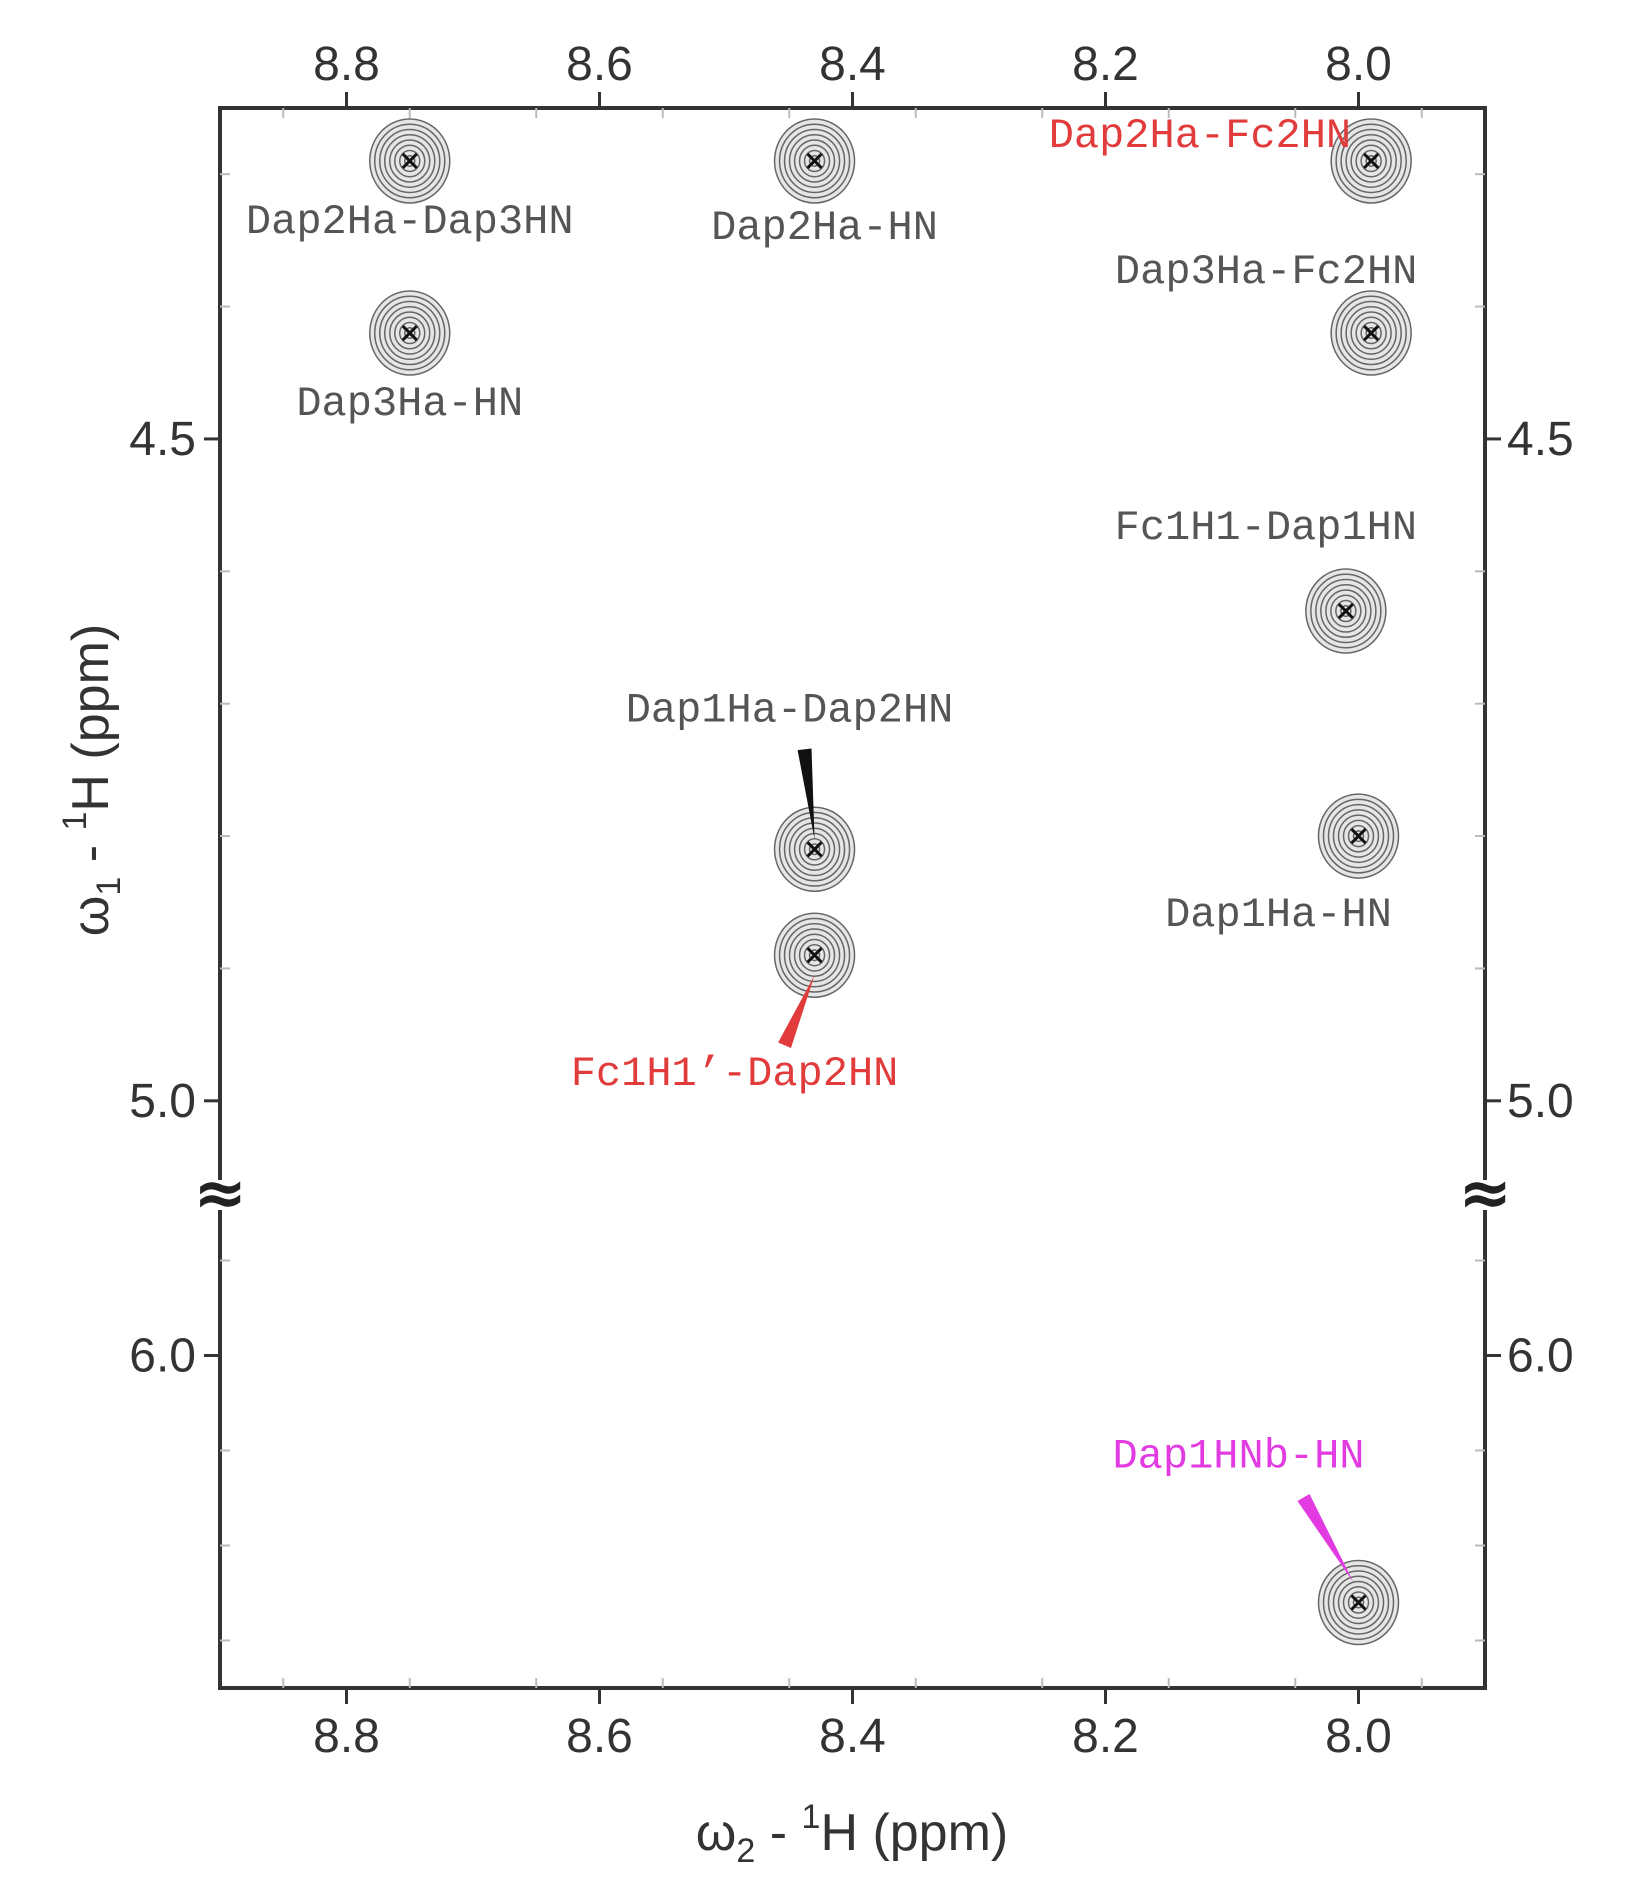 This screenshot has width=1637, height=1899. I want to click on y-tick-left-label: 4.5, so click(162, 439).